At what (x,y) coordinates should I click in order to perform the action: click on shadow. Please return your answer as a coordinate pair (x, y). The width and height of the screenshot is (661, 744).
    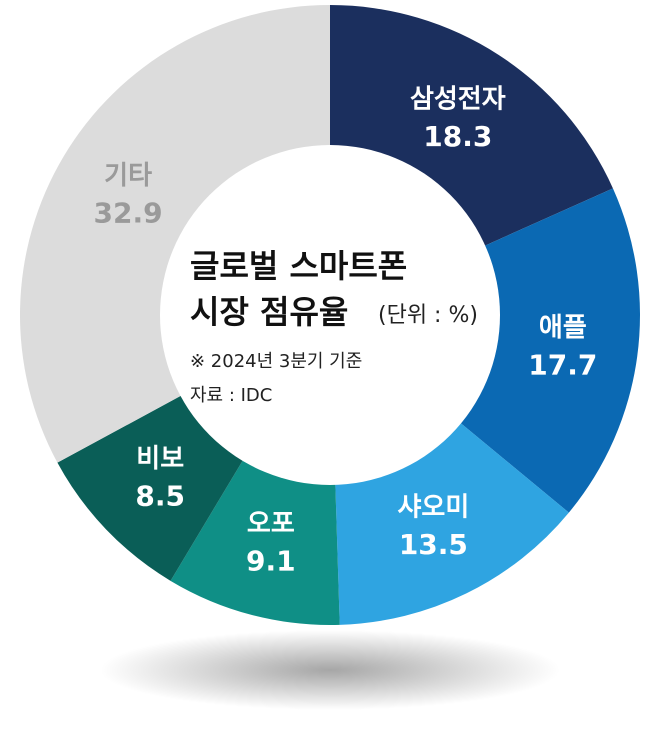
    Looking at the image, I should click on (330, 670).